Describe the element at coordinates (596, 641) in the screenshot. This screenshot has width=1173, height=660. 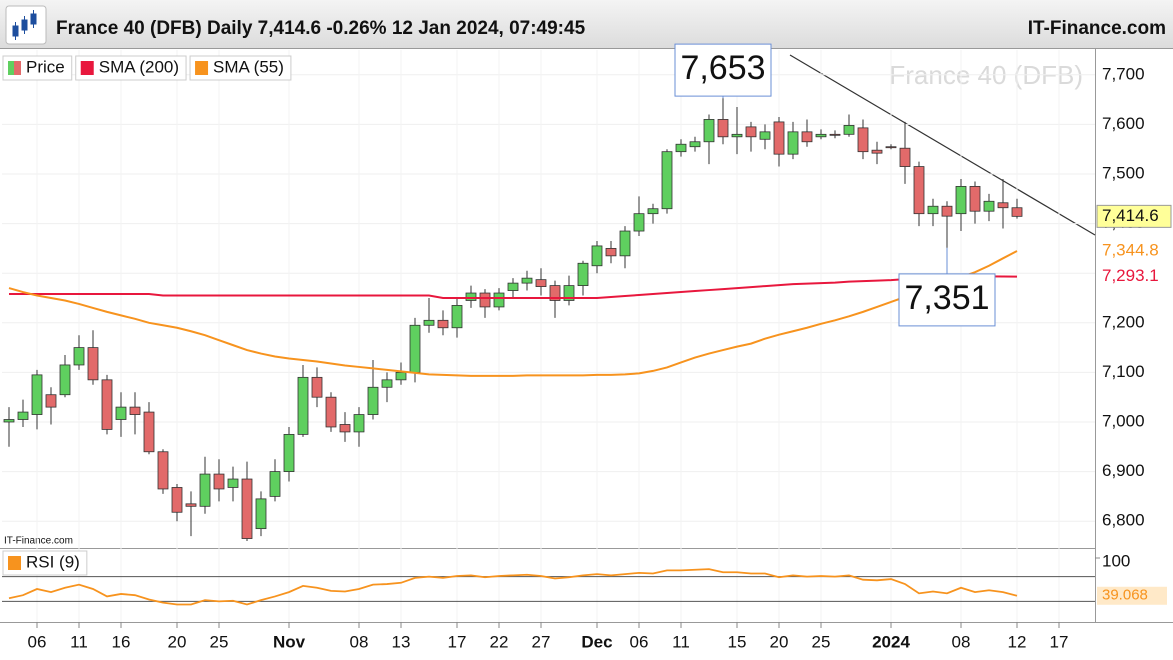
I see `x-tick-label: Dec` at that location.